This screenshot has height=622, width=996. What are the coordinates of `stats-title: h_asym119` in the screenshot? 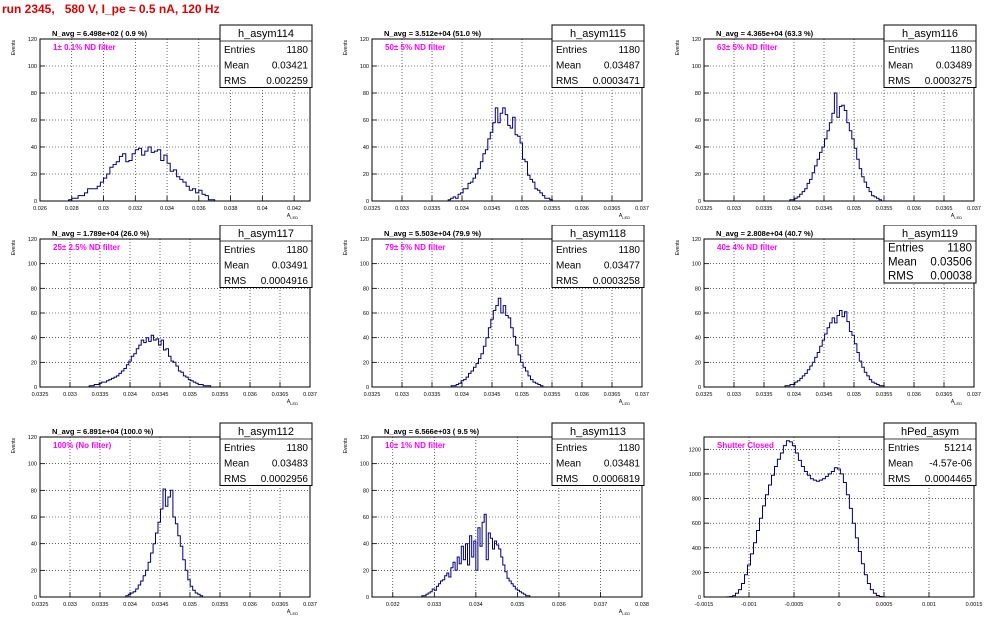 It's located at (930, 234).